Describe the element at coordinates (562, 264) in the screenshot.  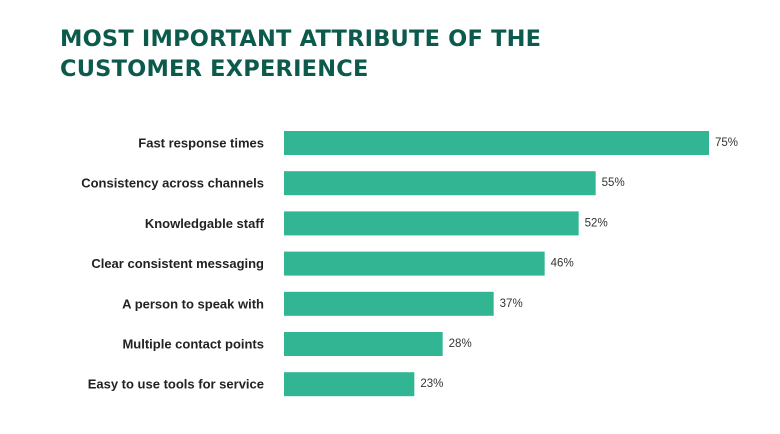
I see `value-label: 46%` at that location.